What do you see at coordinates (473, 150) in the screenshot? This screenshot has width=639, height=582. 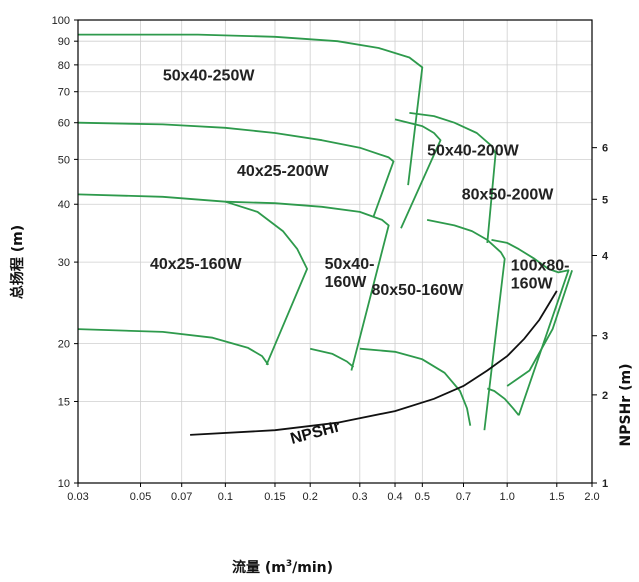 I see `model-label: 50x40-200W` at bounding box center [473, 150].